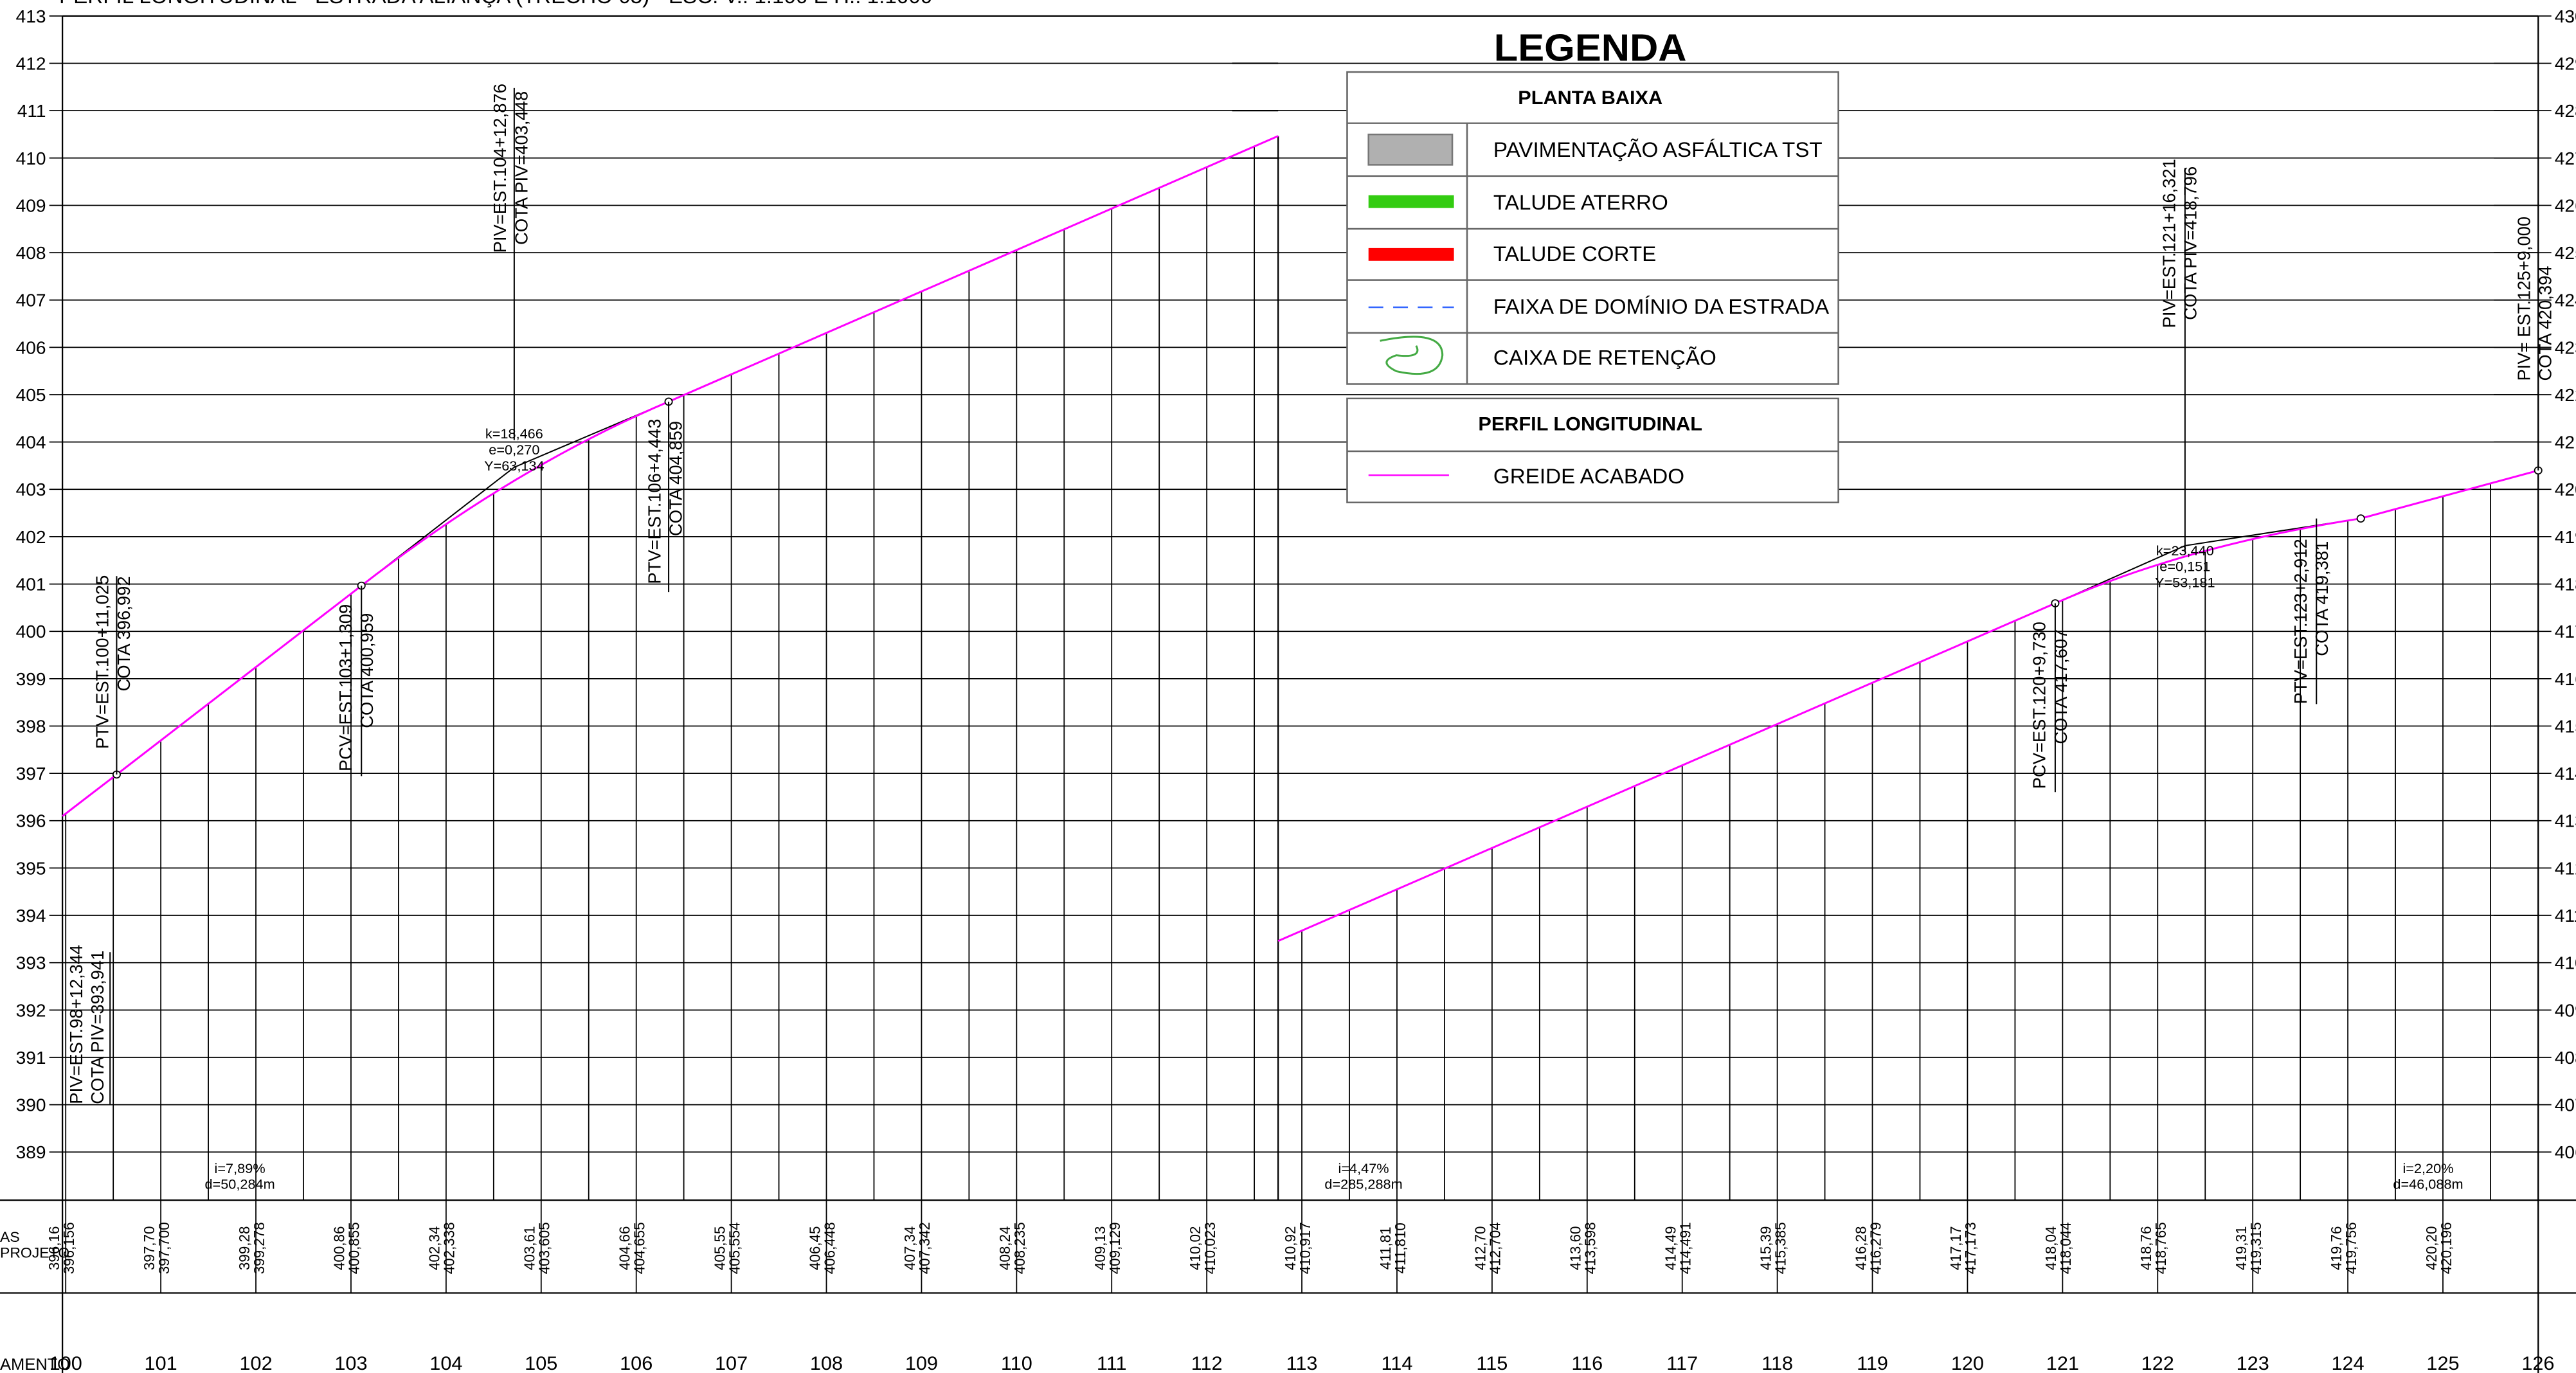 The height and width of the screenshot is (1373, 2576). I want to click on station-label: 119, so click(1872, 1363).